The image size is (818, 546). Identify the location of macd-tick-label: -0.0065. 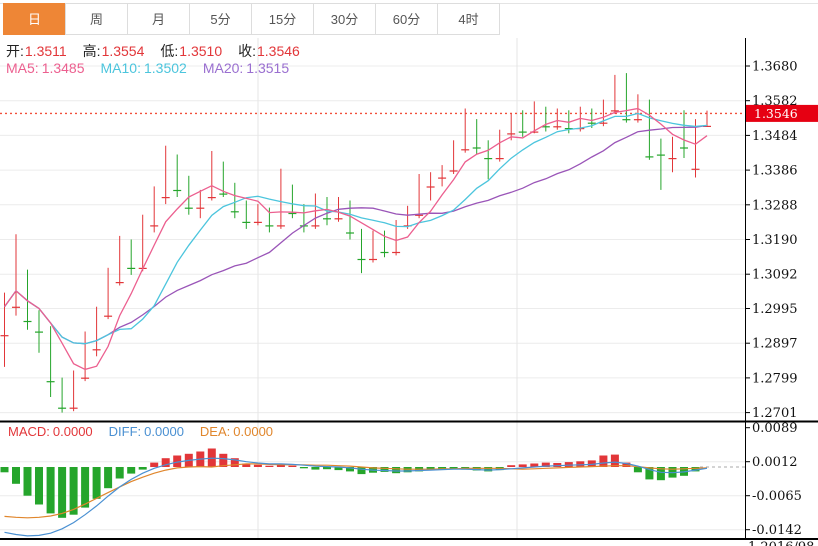
(777, 496).